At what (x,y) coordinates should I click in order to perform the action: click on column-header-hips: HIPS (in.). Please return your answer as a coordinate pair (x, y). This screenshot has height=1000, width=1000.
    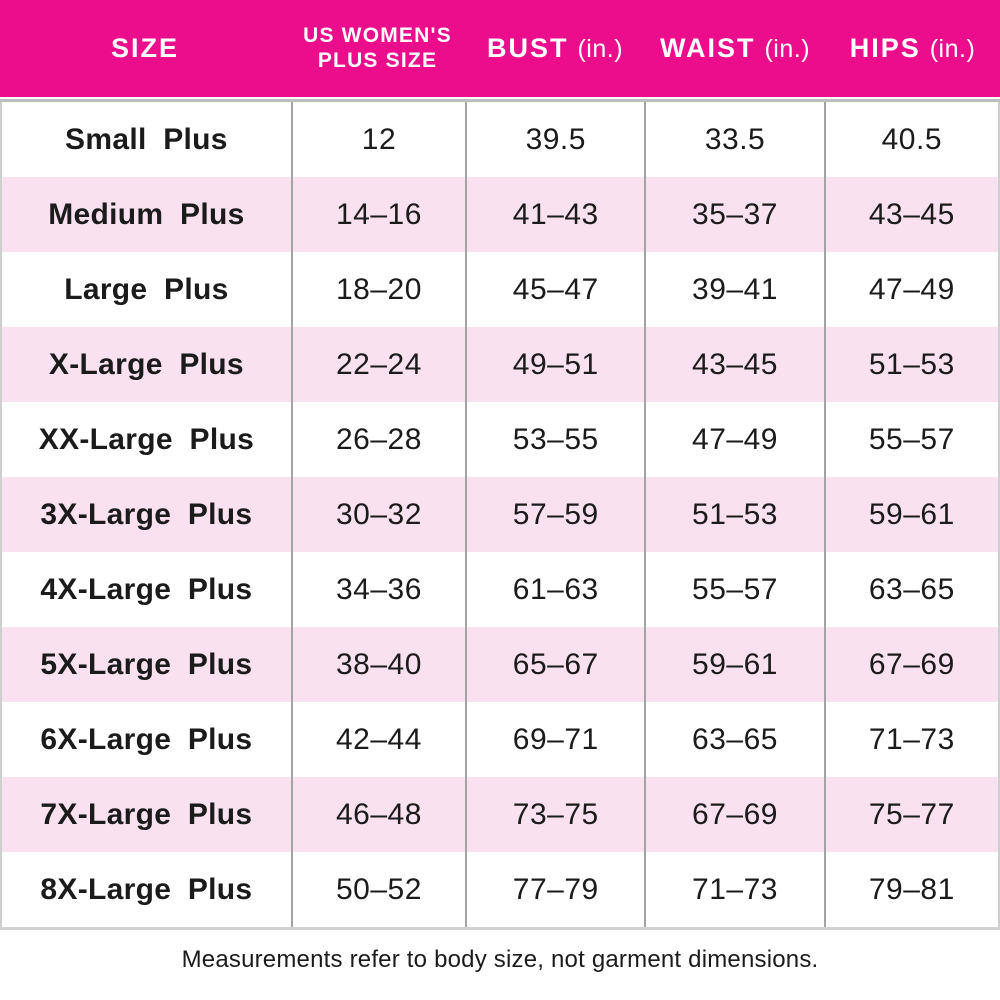
    Looking at the image, I should click on (912, 48).